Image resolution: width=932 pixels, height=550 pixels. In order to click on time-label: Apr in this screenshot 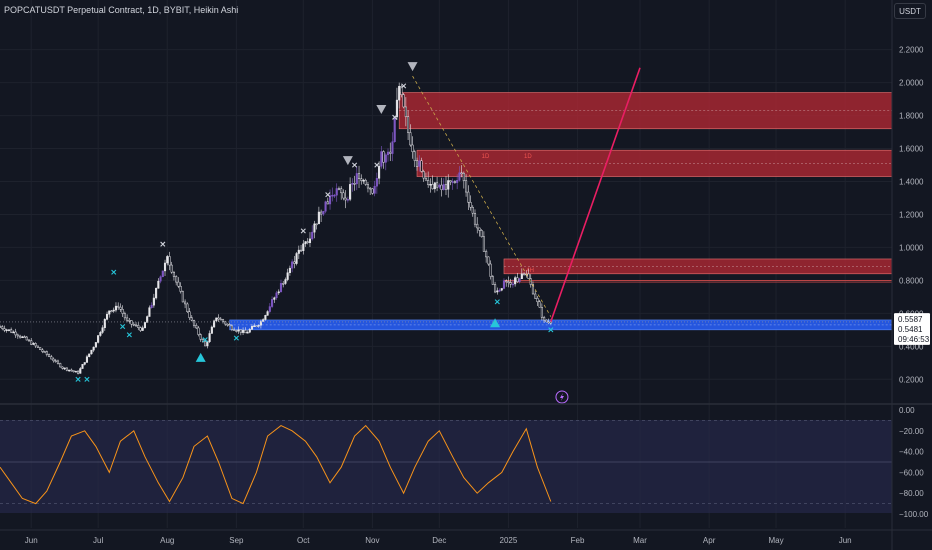, I will do `click(709, 540)`.